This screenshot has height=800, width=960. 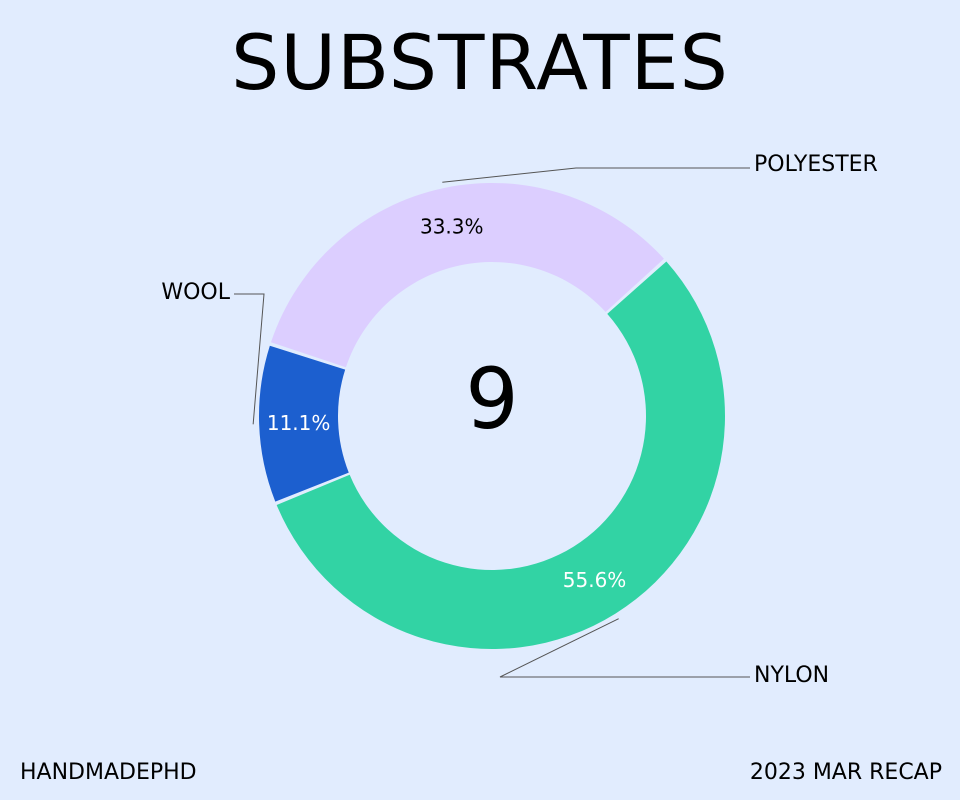 What do you see at coordinates (108, 772) in the screenshot?
I see `footer-brand: HANDMADEPHD` at bounding box center [108, 772].